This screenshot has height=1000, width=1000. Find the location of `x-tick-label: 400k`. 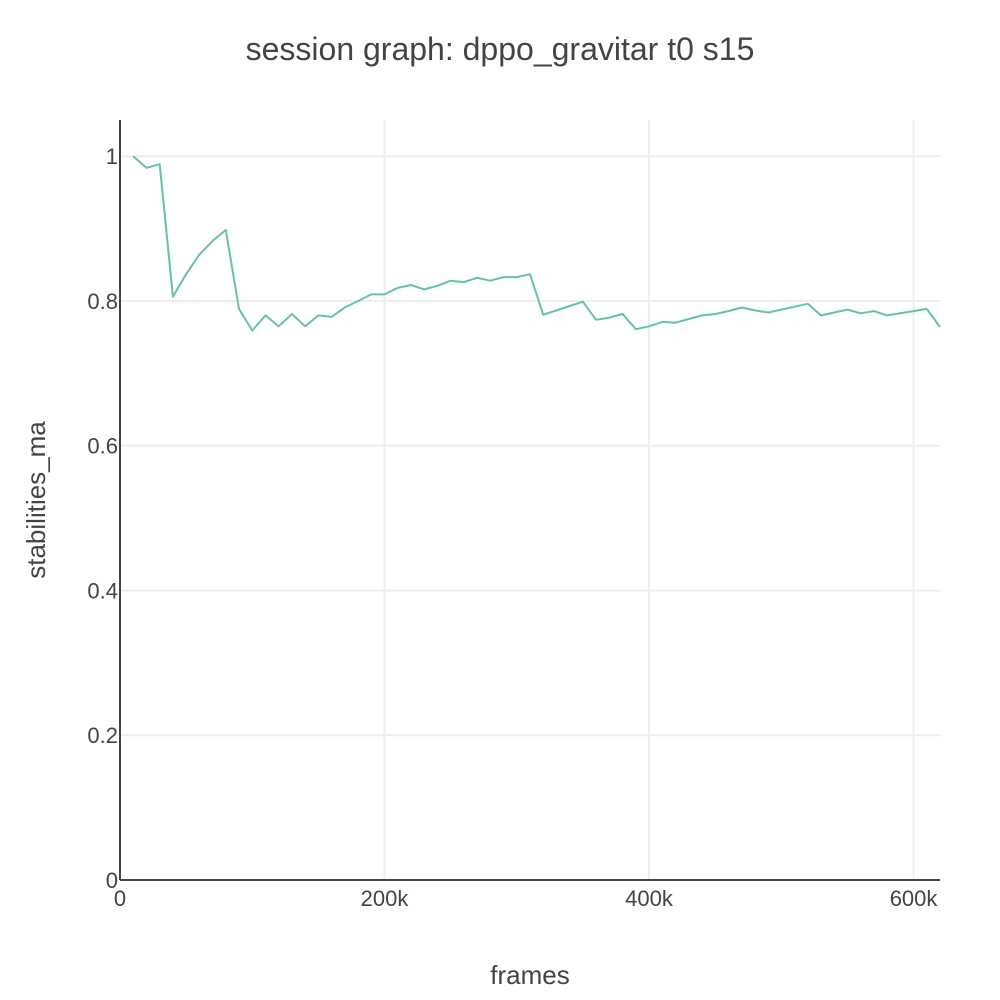

x-tick-label: 400k is located at coordinates (649, 898).